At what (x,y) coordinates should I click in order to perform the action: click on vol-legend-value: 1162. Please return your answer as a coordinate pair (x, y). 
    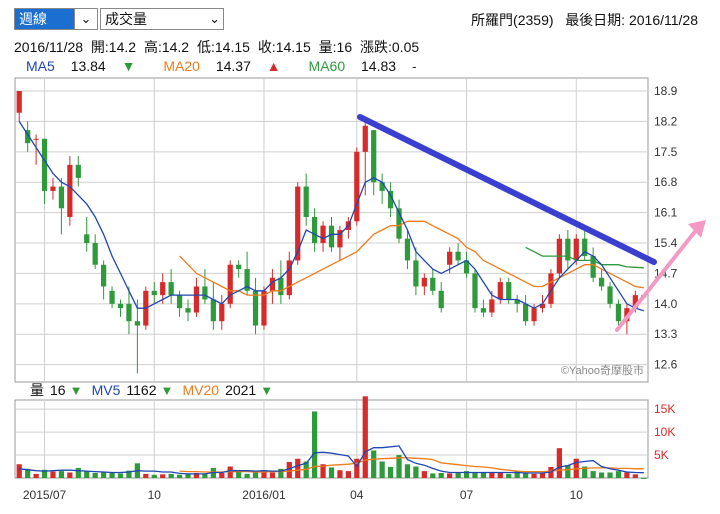
    Looking at the image, I should click on (141, 390).